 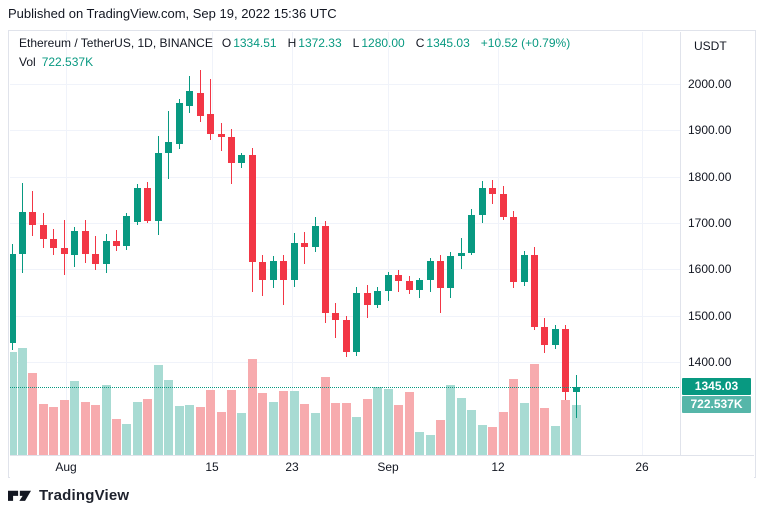 What do you see at coordinates (716, 387) in the screenshot?
I see `last-price-badge: 1345.03` at bounding box center [716, 387].